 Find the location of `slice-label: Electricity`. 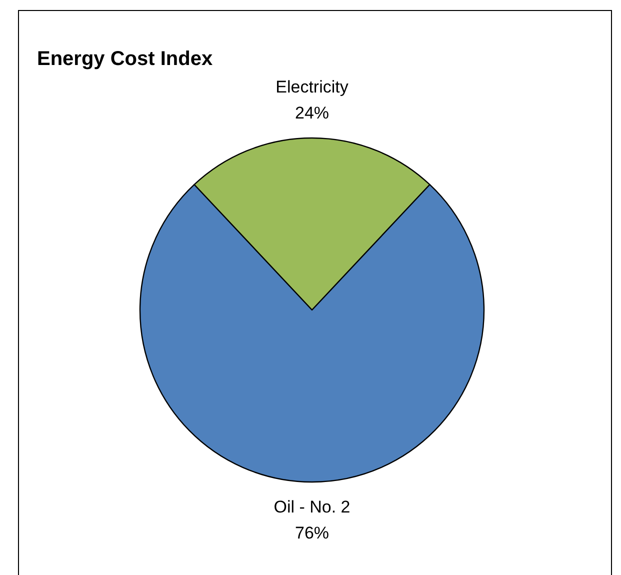

slice-label: Electricity is located at coordinates (312, 87).